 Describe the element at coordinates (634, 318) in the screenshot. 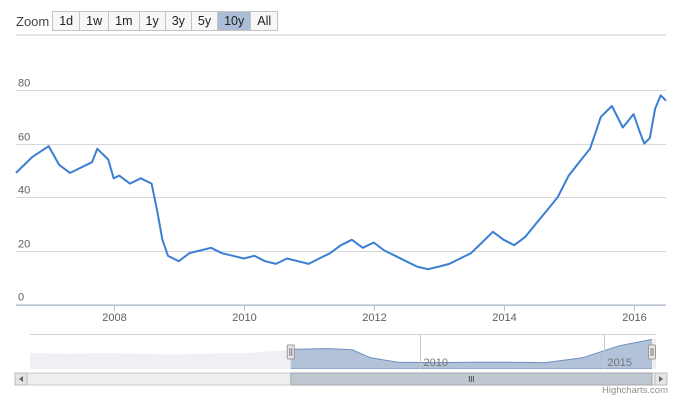

I see `x-tick-label: 2016` at that location.